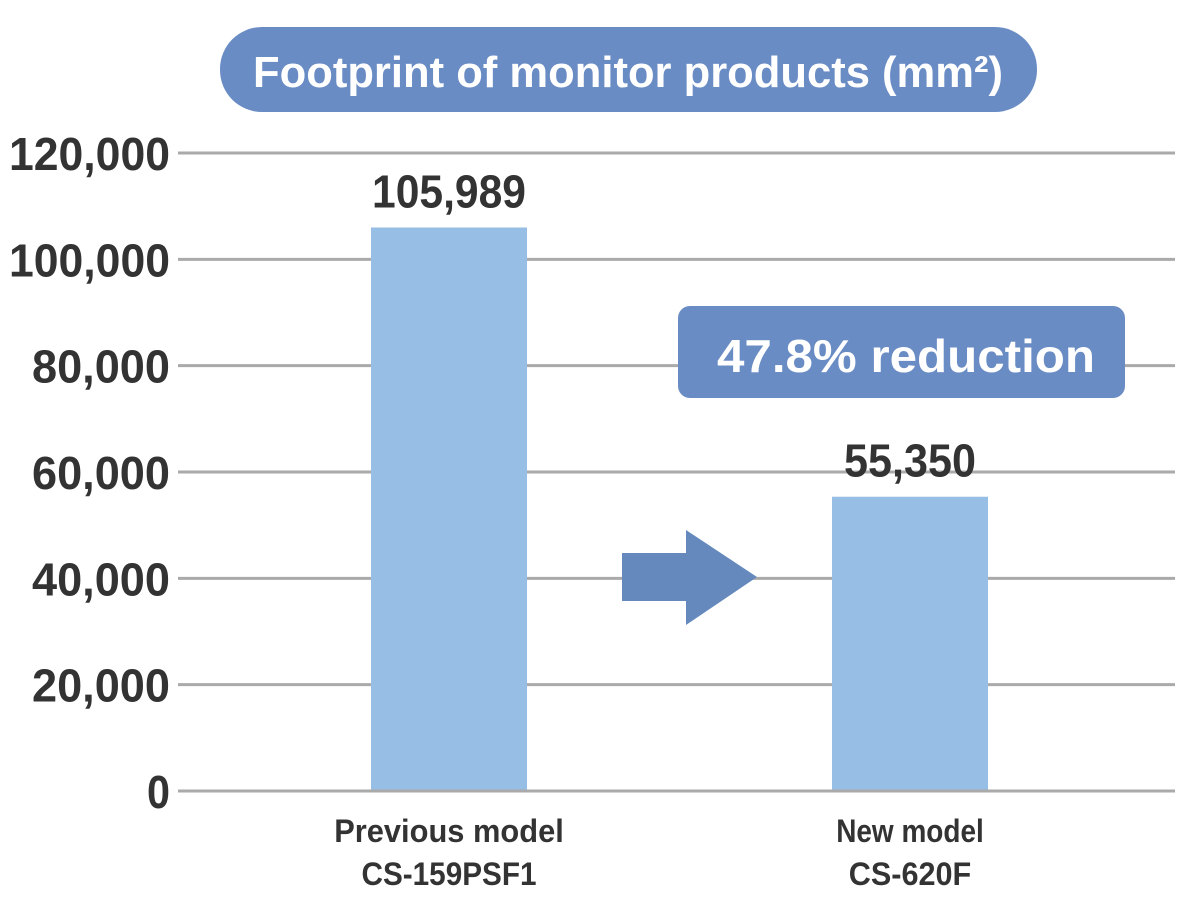 The width and height of the screenshot is (1200, 900). I want to click on y-tick-label: 80,000, so click(101, 367).